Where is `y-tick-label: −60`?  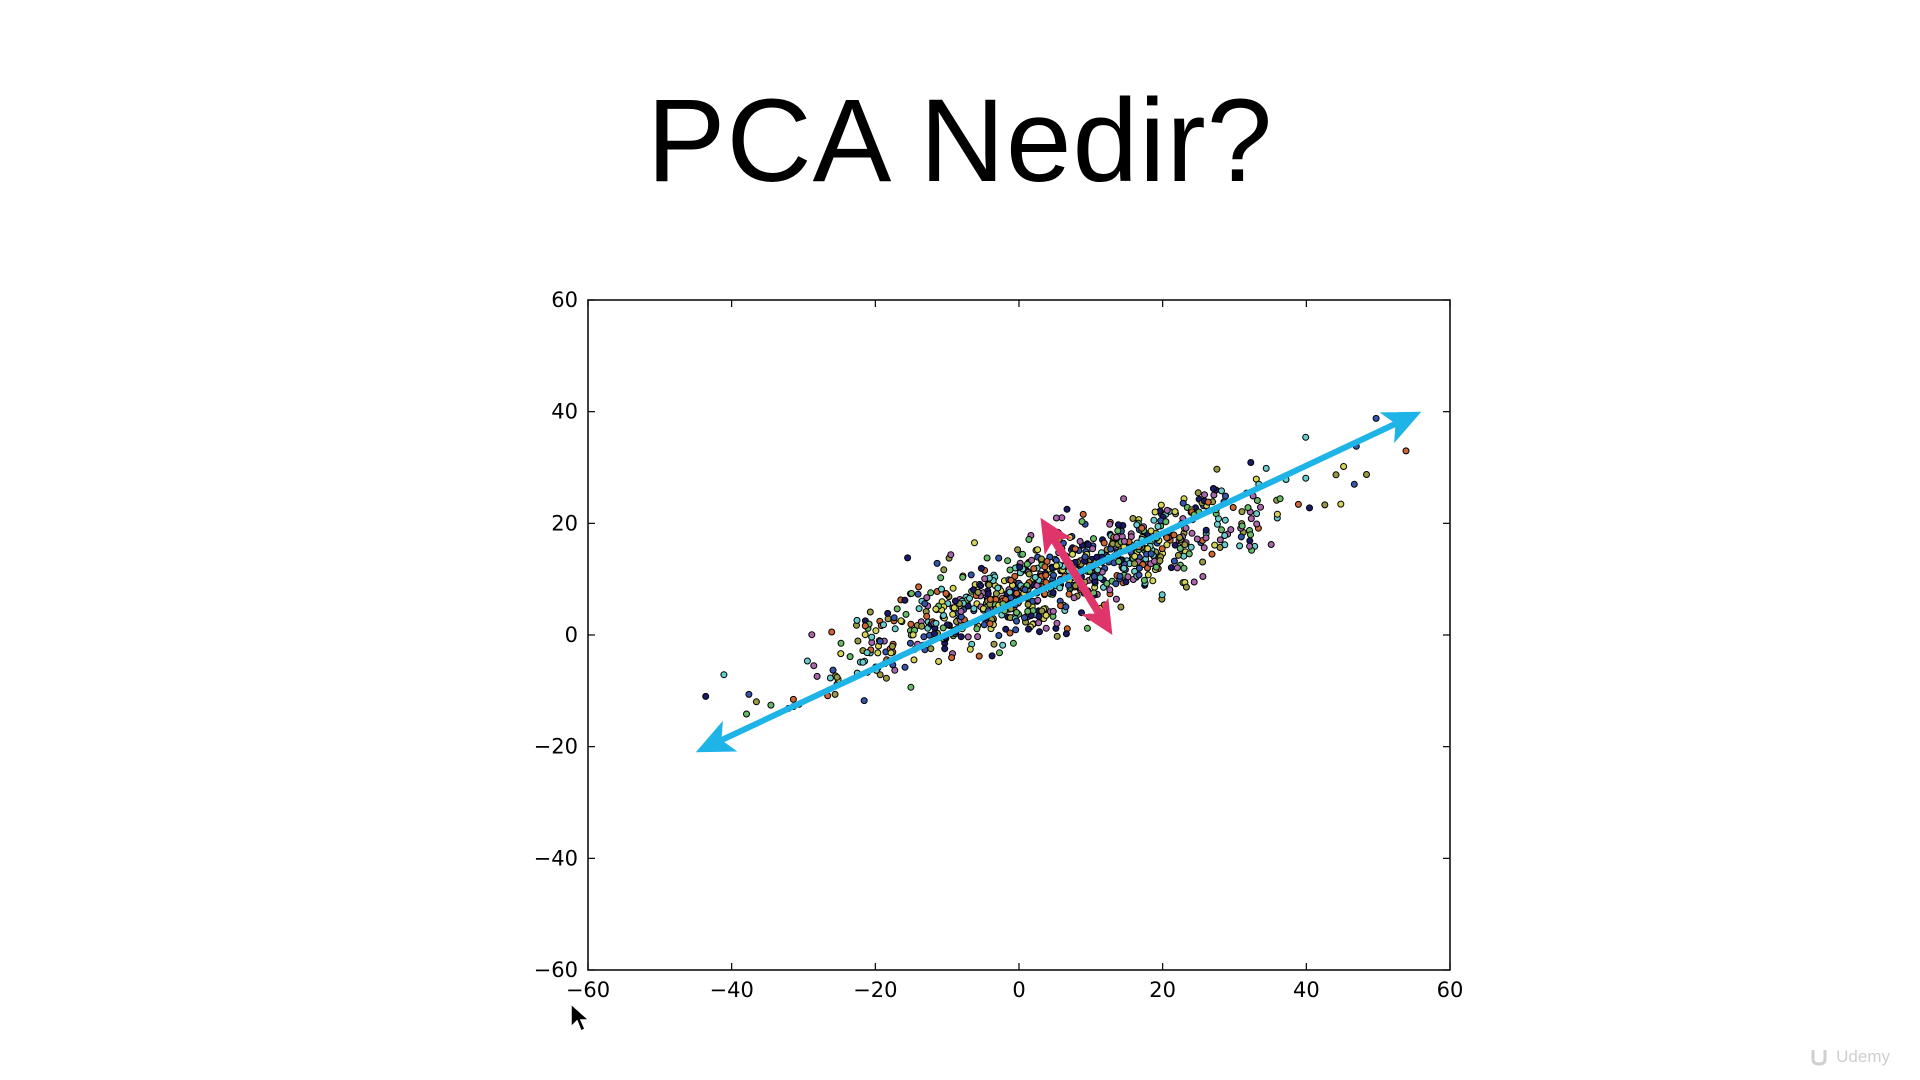 y-tick-label: −60 is located at coordinates (556, 970).